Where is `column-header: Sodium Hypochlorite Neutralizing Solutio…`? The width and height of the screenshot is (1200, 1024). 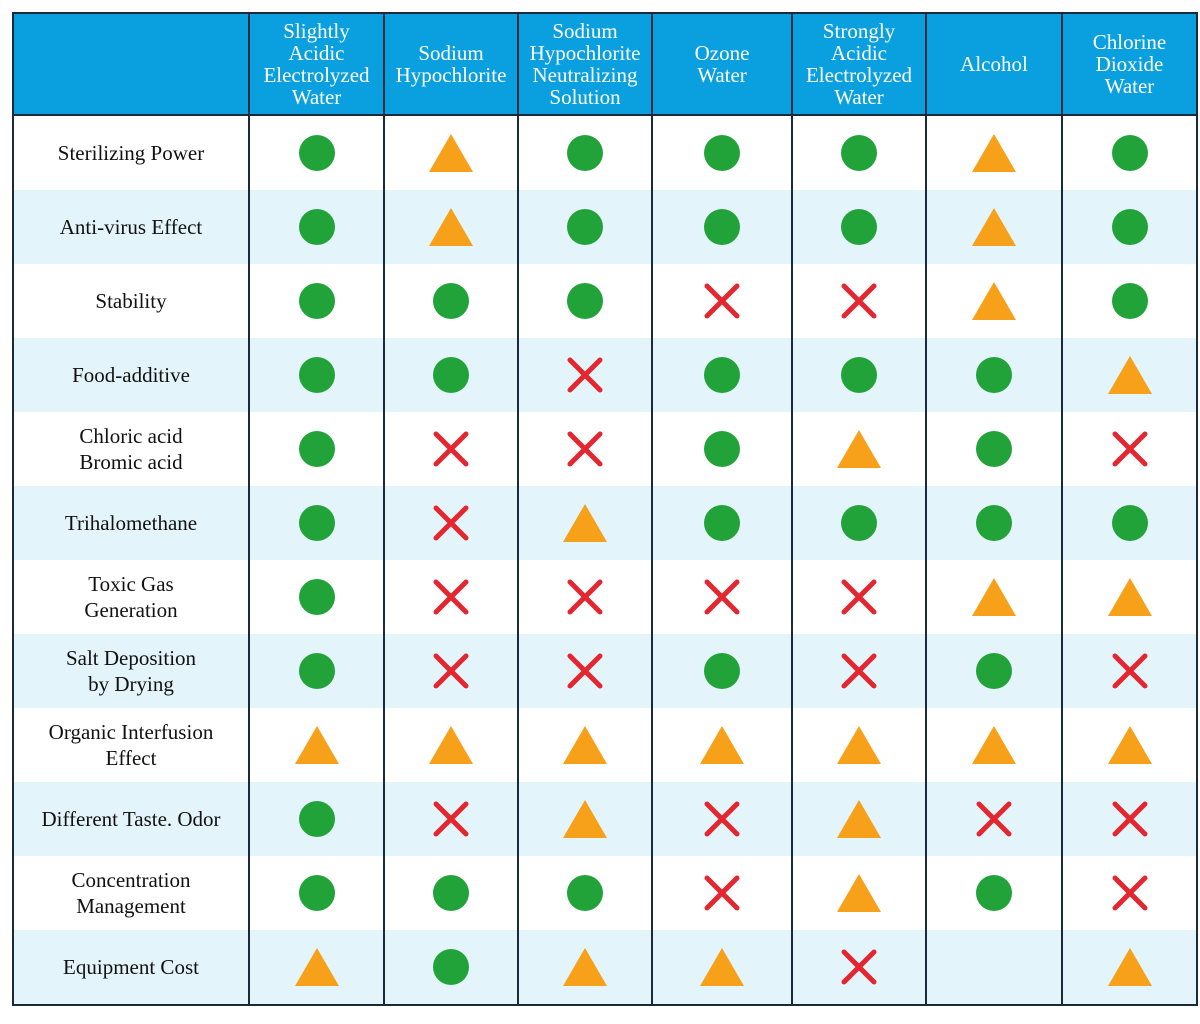
column-header: Sodium Hypochlorite Neutralizing Solutio… is located at coordinates (585, 64).